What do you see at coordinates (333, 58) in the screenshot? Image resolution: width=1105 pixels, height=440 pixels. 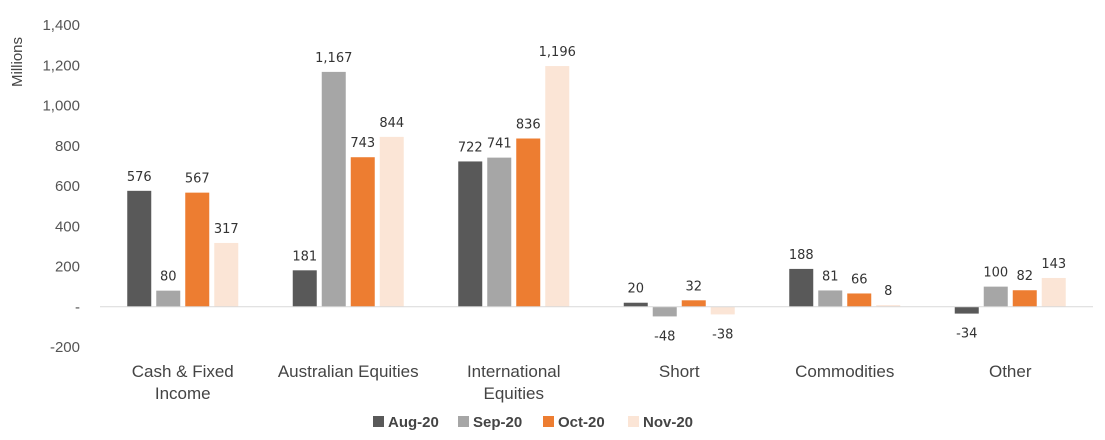 I see `data-label: 1,167` at bounding box center [333, 58].